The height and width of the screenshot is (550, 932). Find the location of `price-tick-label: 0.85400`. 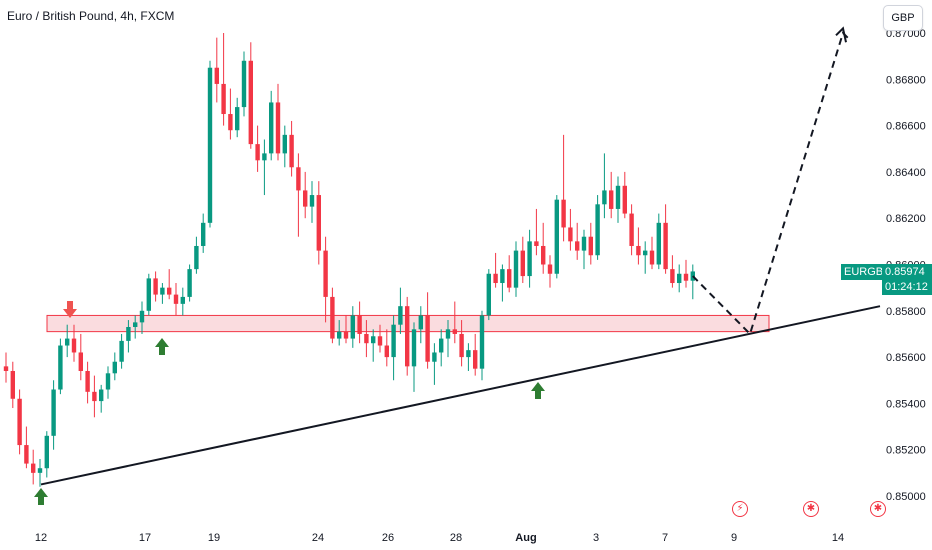

price-tick-label: 0.85400 is located at coordinates (906, 404).